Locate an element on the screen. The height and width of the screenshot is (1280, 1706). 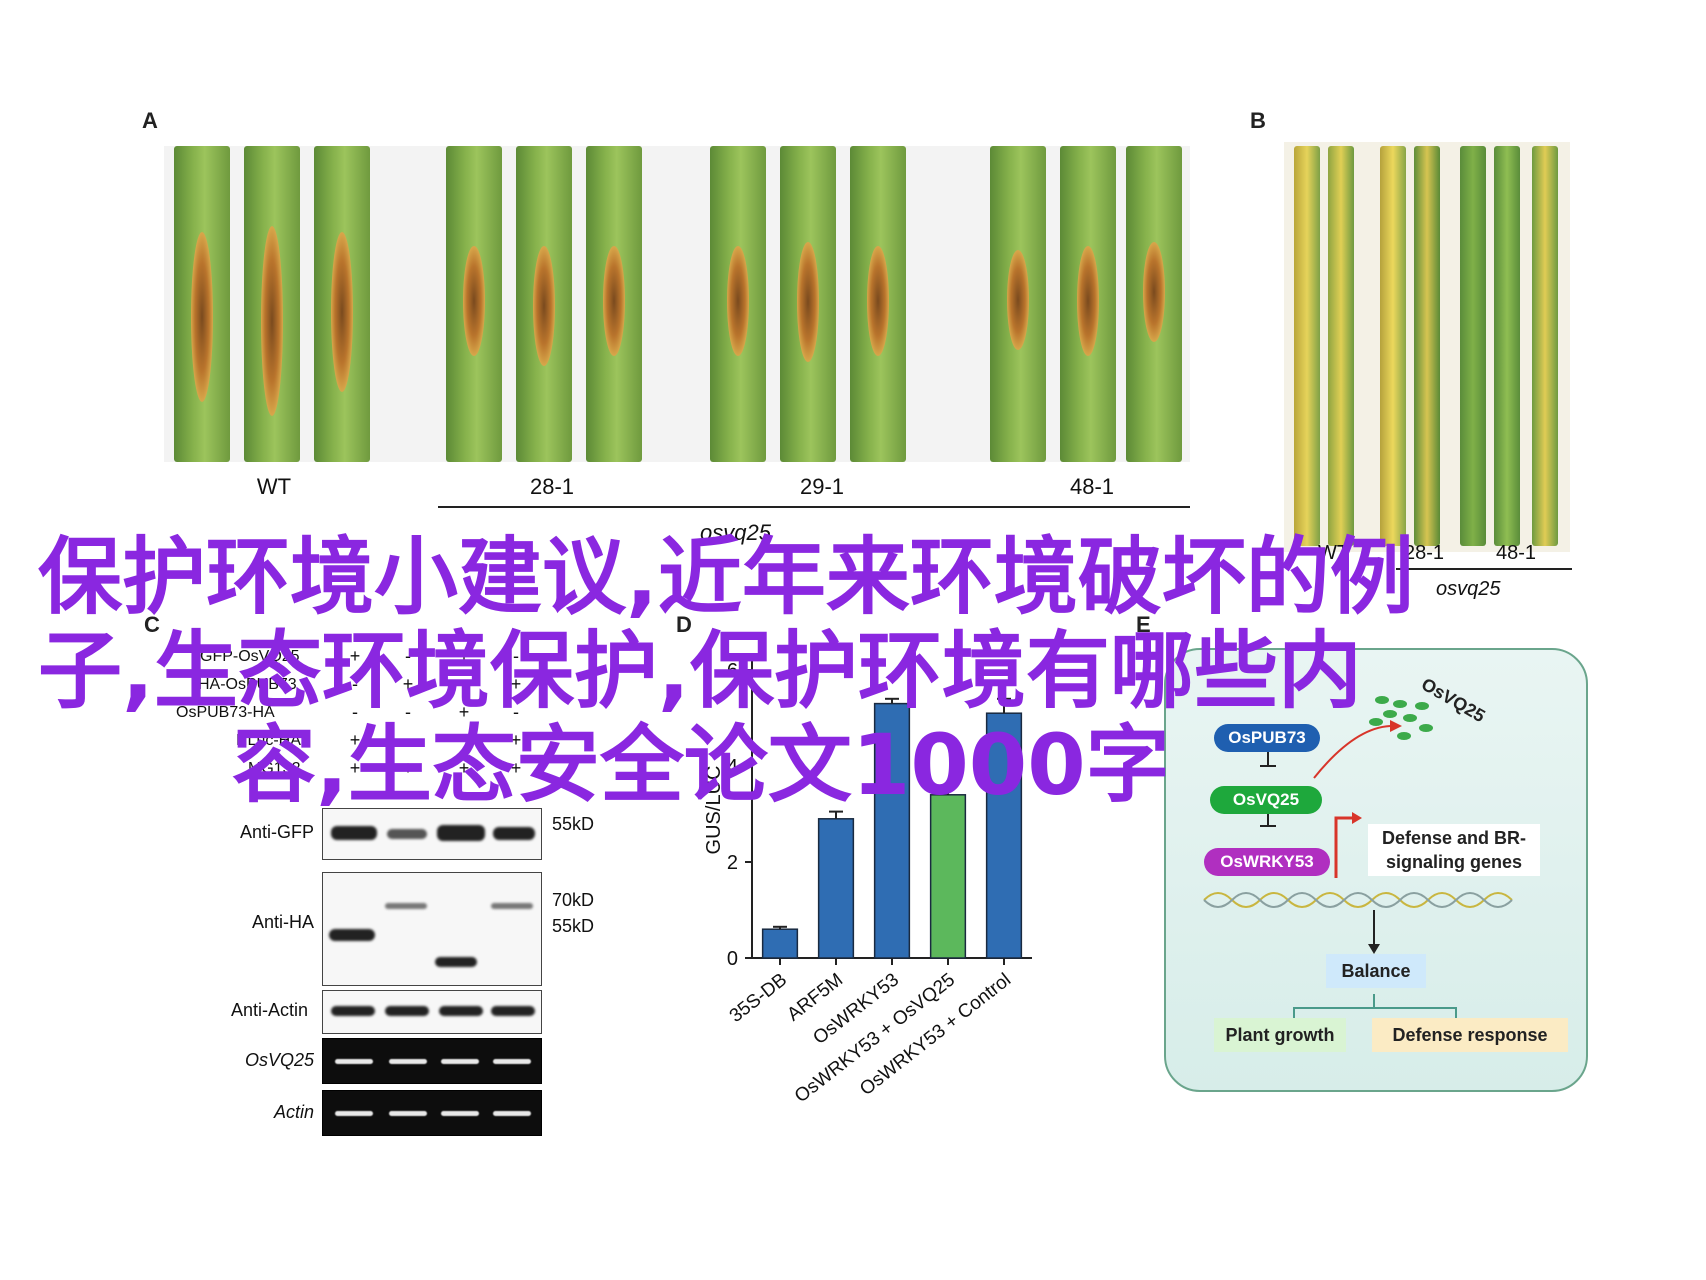
node-defense-response: Defense response is located at coordinates (1470, 1035).